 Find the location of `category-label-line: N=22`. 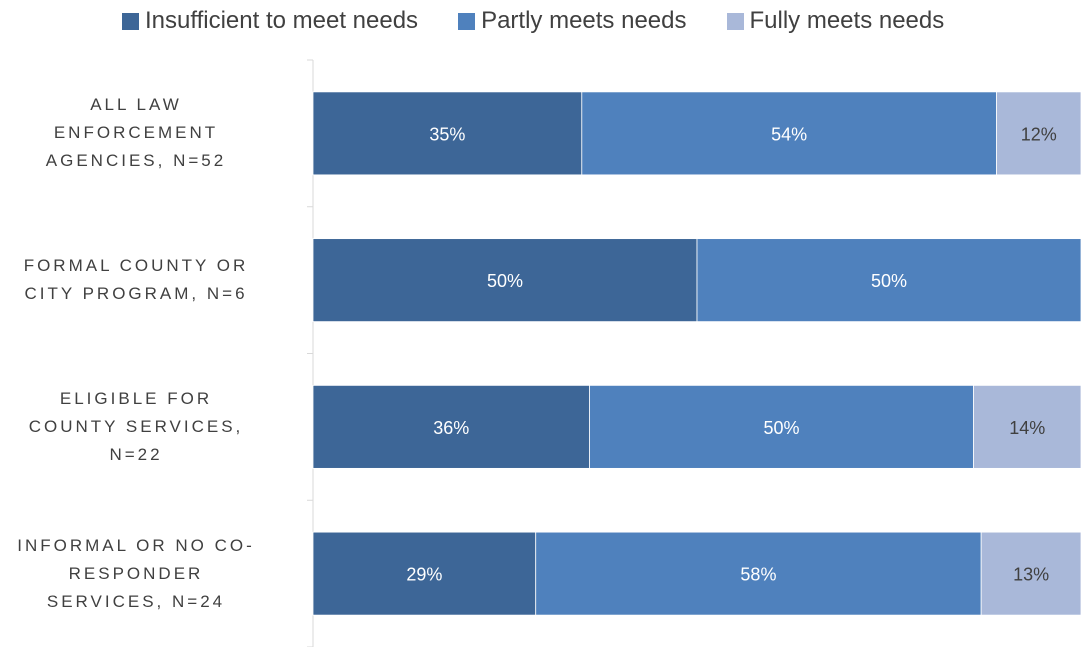

category-label-line: N=22 is located at coordinates (136, 454).